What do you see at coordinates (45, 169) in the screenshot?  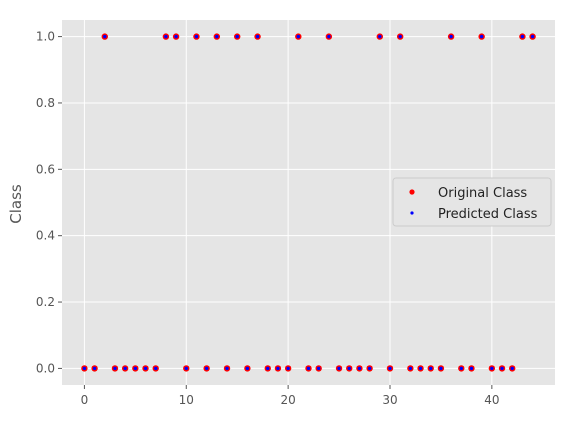 I see `y-tick-label: 0.6` at bounding box center [45, 169].